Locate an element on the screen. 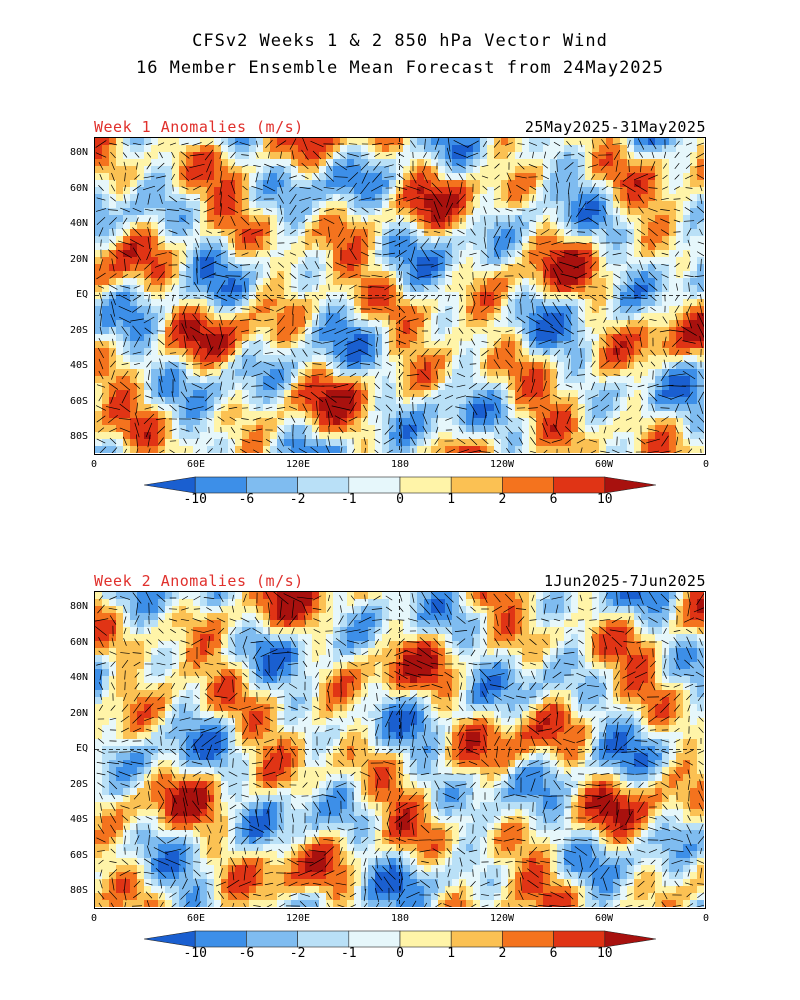 This screenshot has height=1000, width=800. week1-lat-label: 20N is located at coordinates (78, 259).